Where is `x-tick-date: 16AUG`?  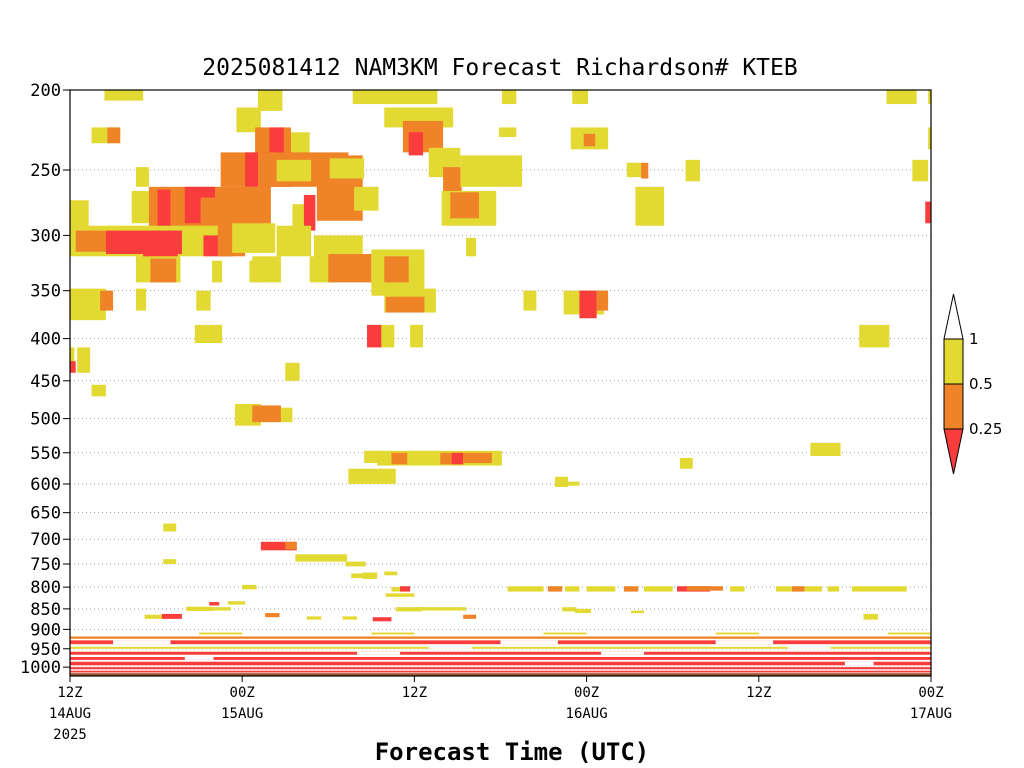
x-tick-date: 16AUG is located at coordinates (587, 714).